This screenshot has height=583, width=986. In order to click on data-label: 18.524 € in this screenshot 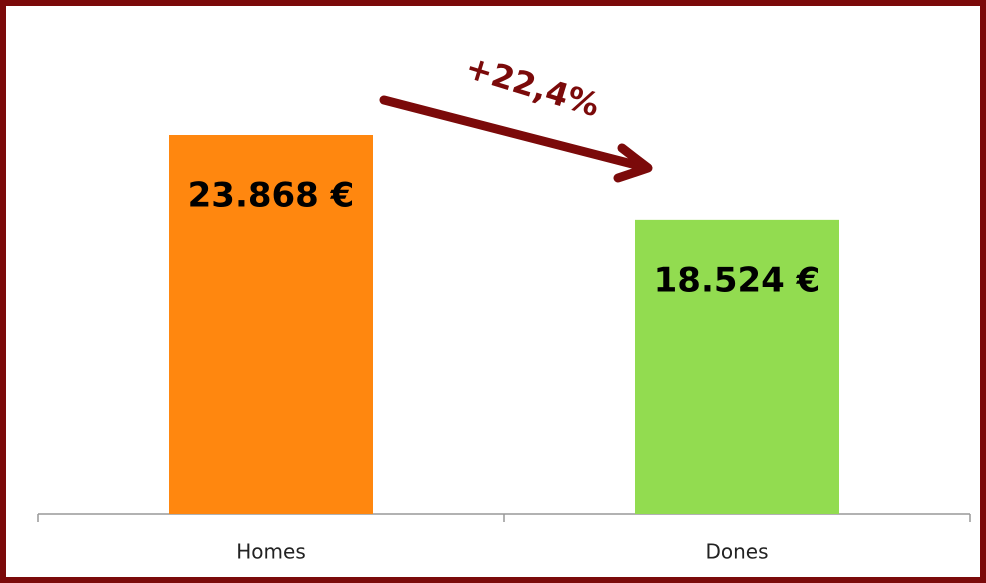, I will do `click(737, 280)`.